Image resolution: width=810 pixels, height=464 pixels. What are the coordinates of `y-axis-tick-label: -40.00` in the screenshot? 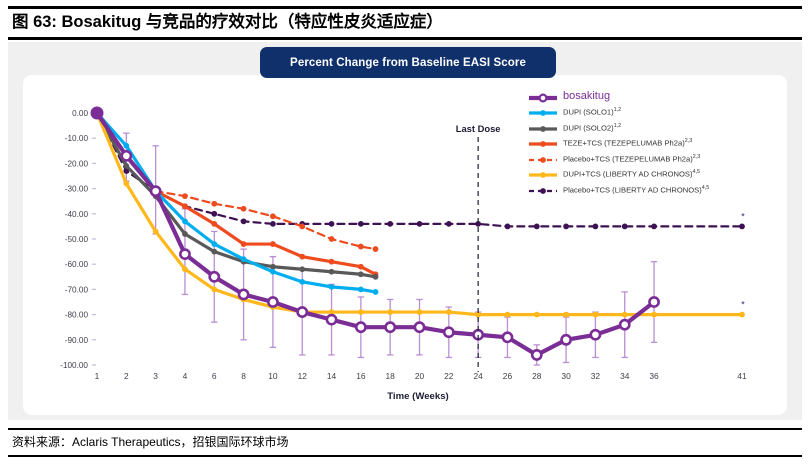 It's located at (77, 214).